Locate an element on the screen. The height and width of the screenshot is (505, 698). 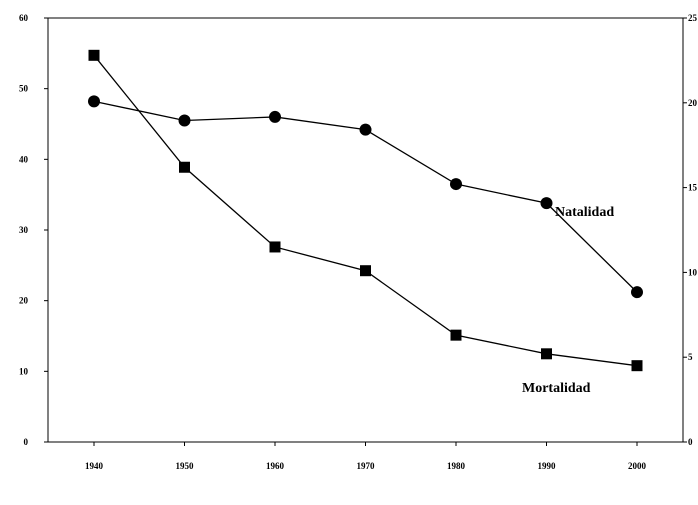
y-right-tick-label: 10 is located at coordinates (693, 272).